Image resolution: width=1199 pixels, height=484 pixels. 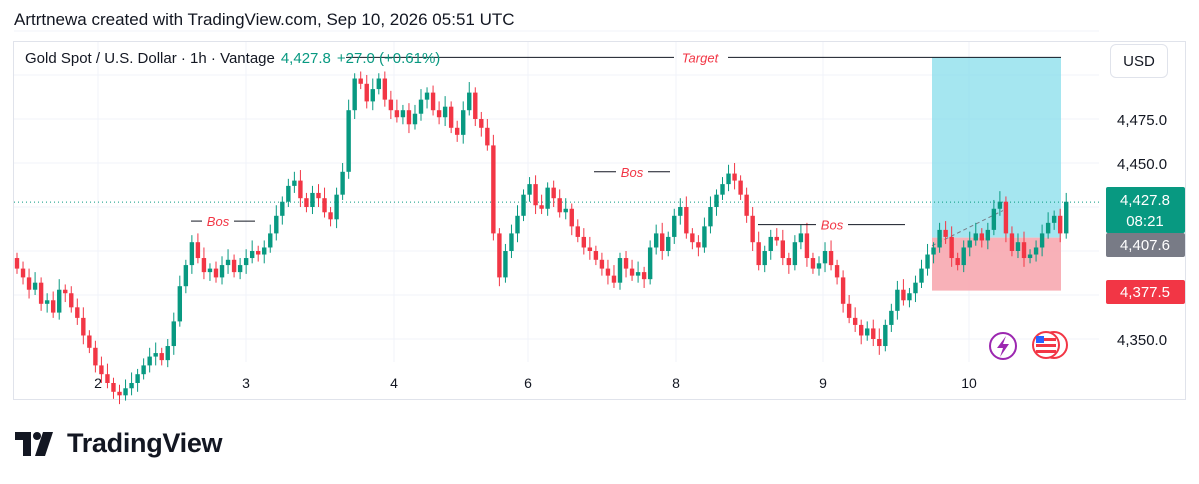 What do you see at coordinates (388, 58) in the screenshot?
I see `price-change: +27.0 (+0.61%)` at bounding box center [388, 58].